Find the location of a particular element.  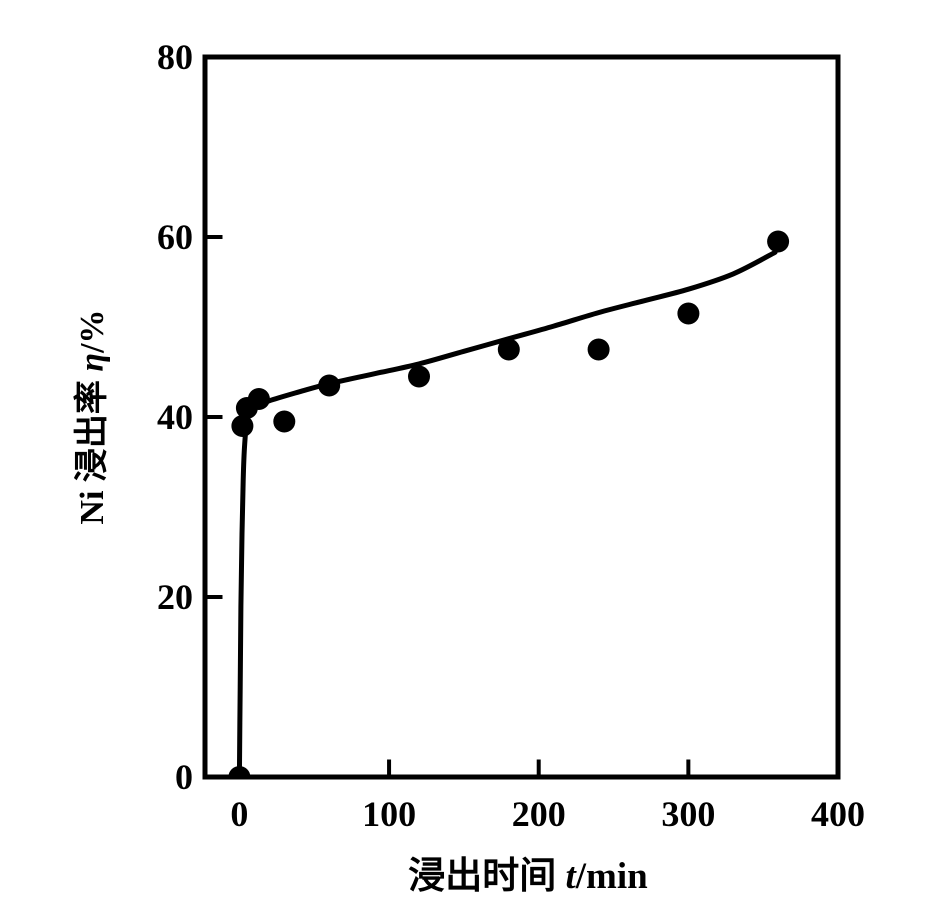

y-axis-title: Ni 浸出率 η/% is located at coordinates (92, 416).